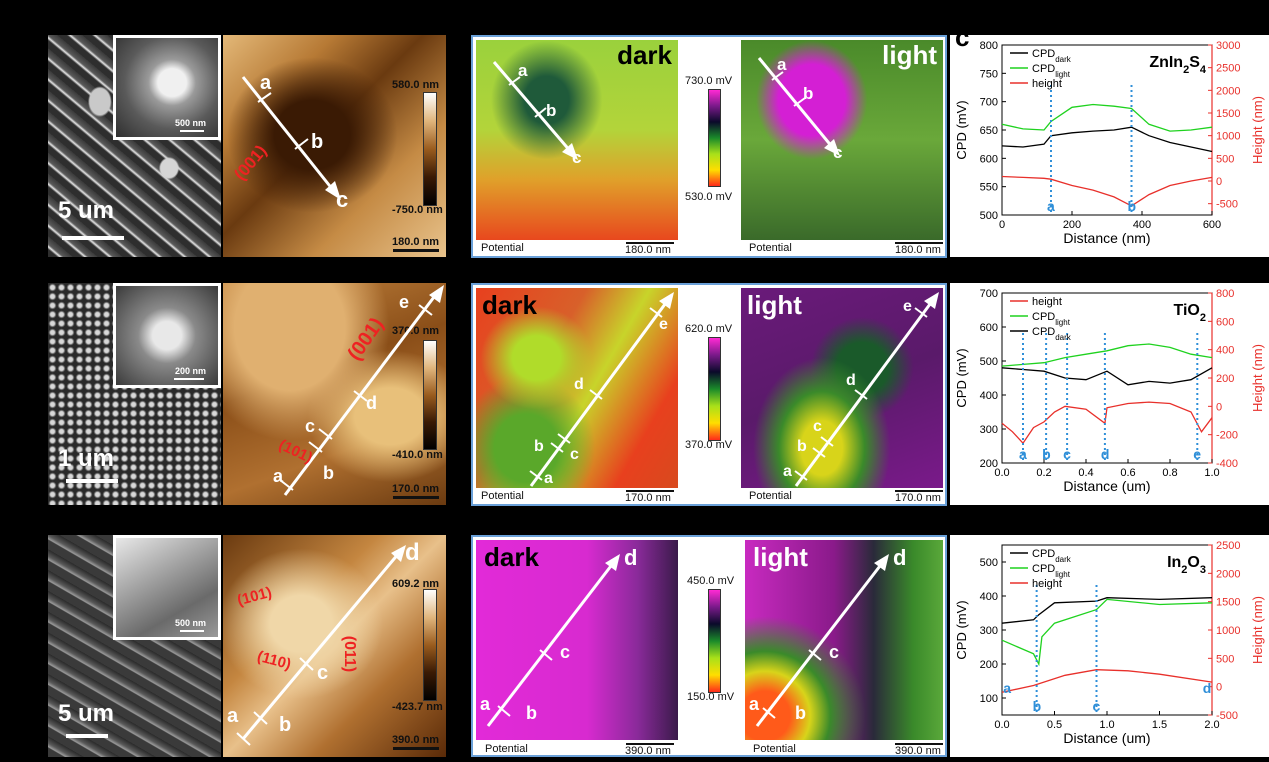 This screenshot has height=762, width=1269. Describe the element at coordinates (907, 306) in the screenshot. I see `kpfm-light-point-e: e` at that location.